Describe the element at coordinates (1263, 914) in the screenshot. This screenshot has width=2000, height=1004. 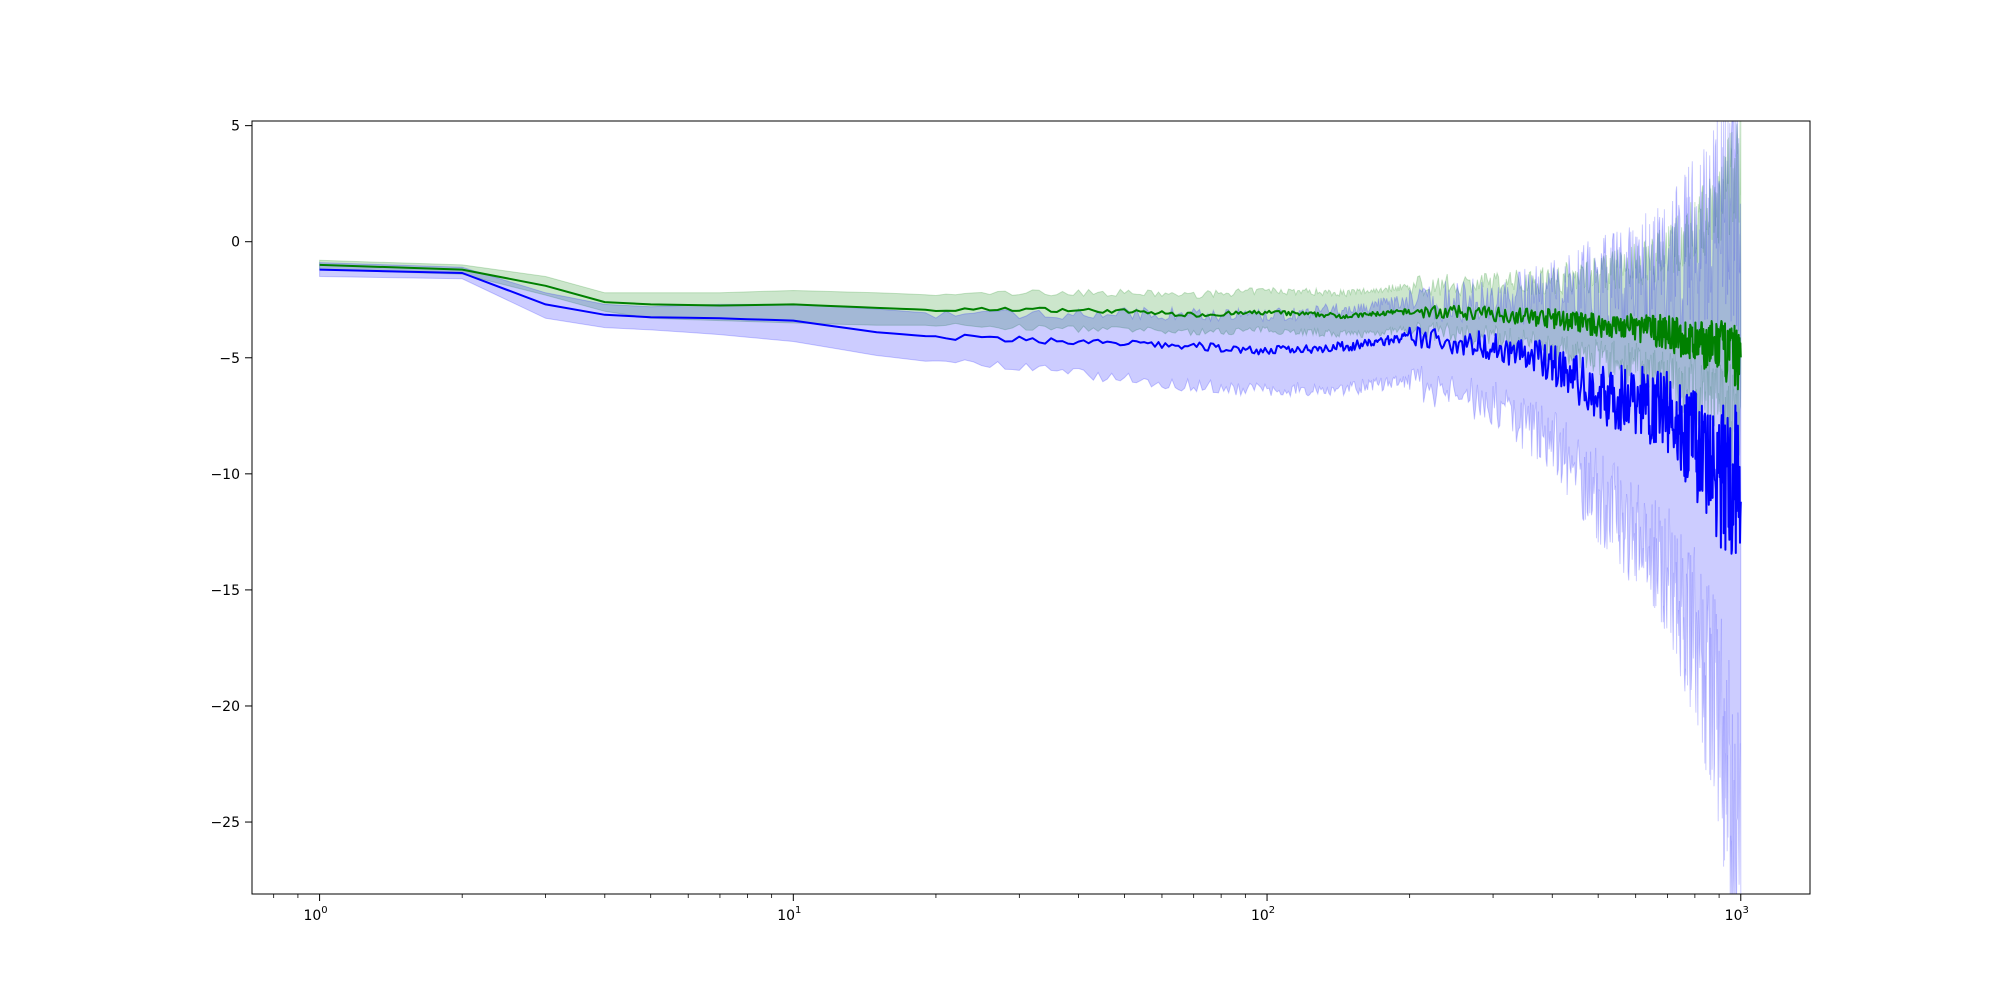
I see `x-tick-label: 10²` at that location.